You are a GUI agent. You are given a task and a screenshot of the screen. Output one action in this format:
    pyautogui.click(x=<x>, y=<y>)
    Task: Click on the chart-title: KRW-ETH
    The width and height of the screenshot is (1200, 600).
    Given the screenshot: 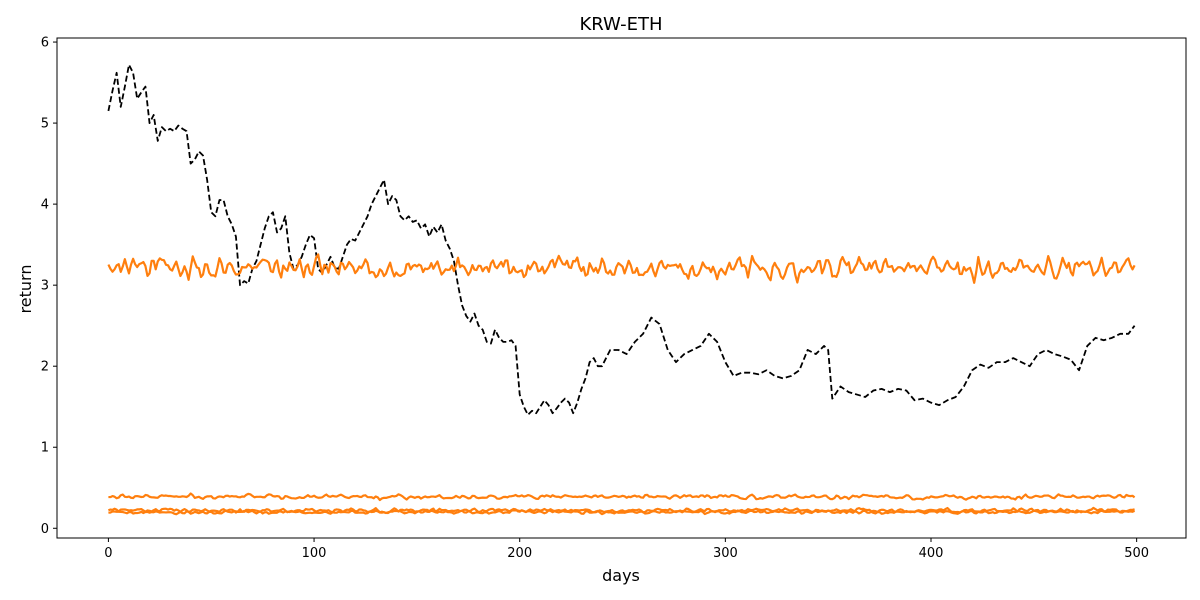 What is the action you would take?
    pyautogui.click(x=620, y=24)
    